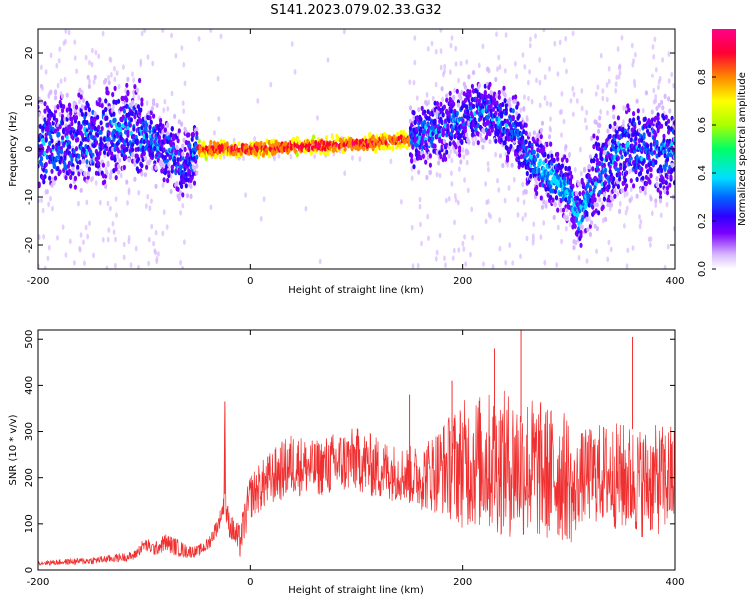 This screenshot has width=750, height=604. Describe the element at coordinates (38, 582) in the screenshot. I see `x-tick-label: -200` at that location.